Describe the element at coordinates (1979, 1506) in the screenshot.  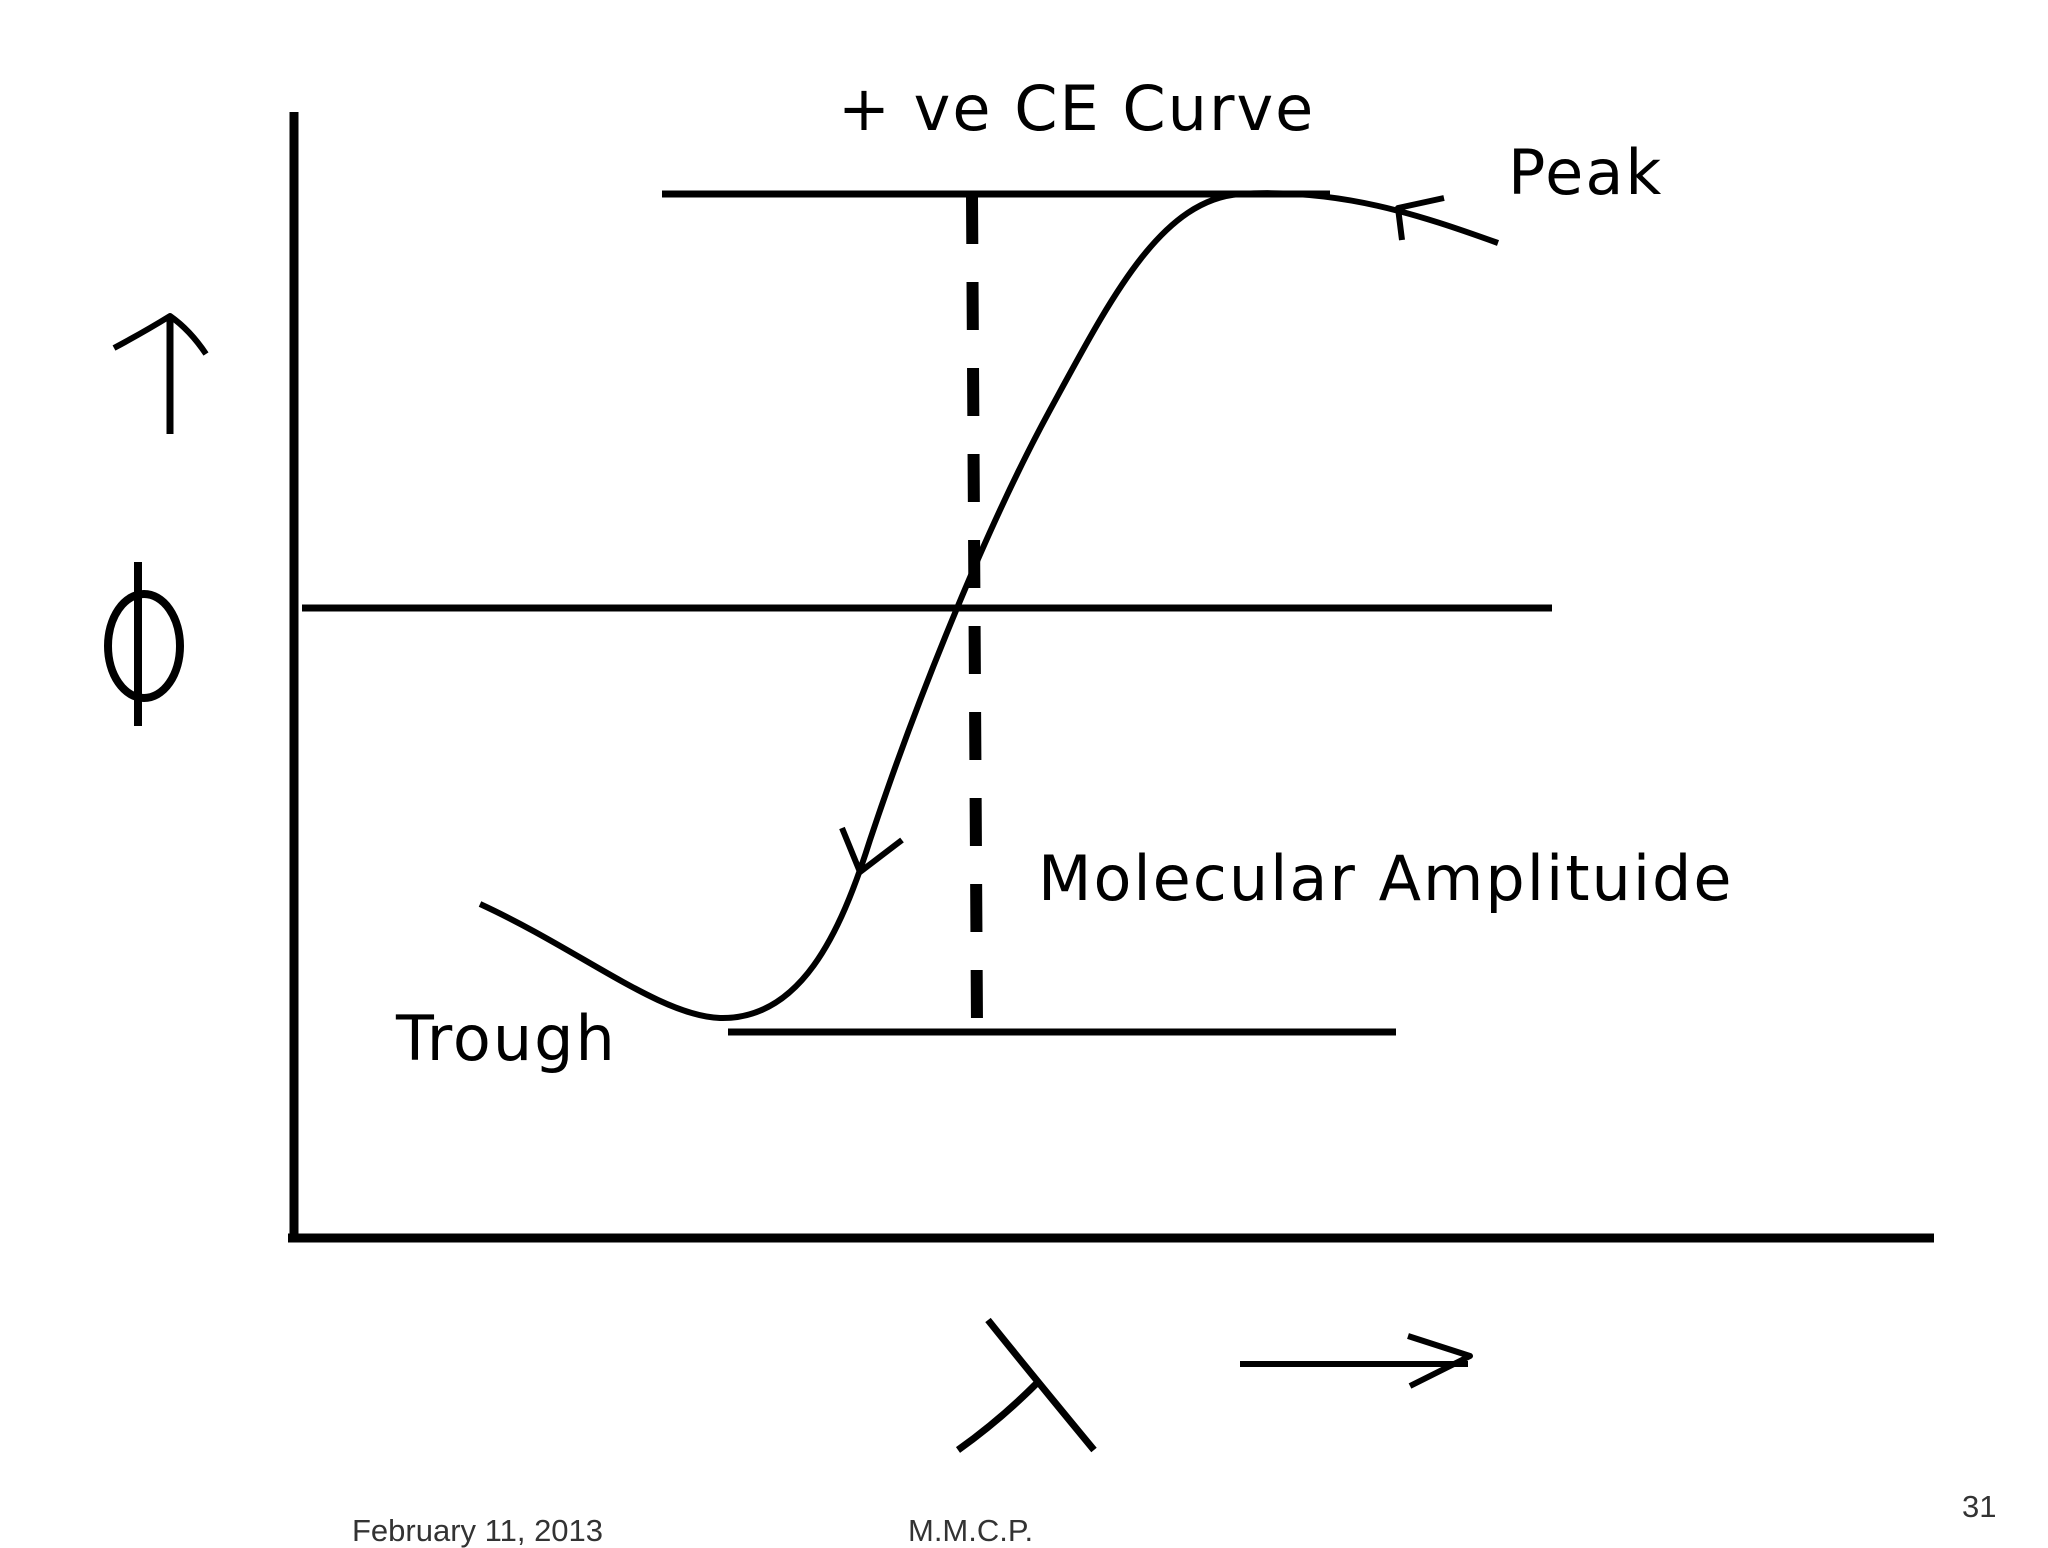
I see `page-number: 31` at that location.